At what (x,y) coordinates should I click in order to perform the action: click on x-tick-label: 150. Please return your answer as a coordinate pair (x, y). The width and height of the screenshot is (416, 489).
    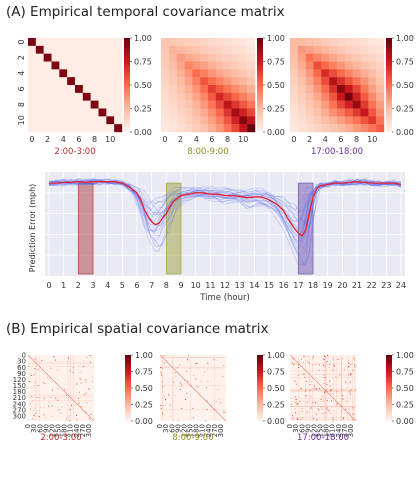
    Looking at the image, I should click on (191, 430).